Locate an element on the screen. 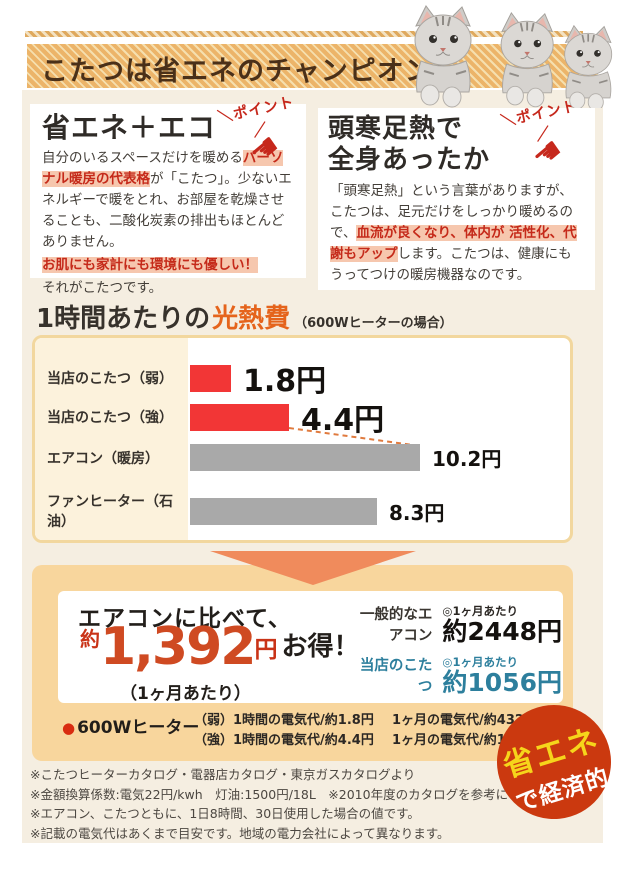 This screenshot has width=625, height=880. comparison-price: ◎1ヶ月あたり 約1056円 is located at coordinates (502, 675).